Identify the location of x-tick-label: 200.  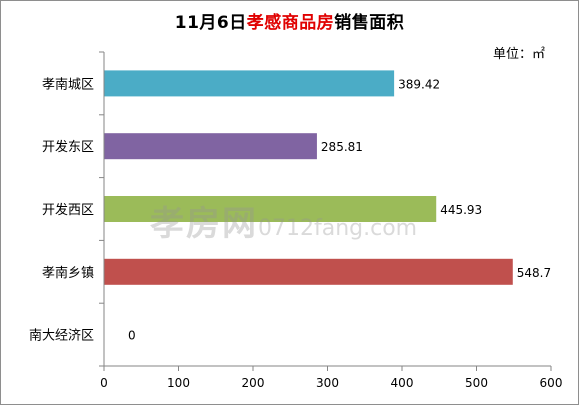
(253, 383).